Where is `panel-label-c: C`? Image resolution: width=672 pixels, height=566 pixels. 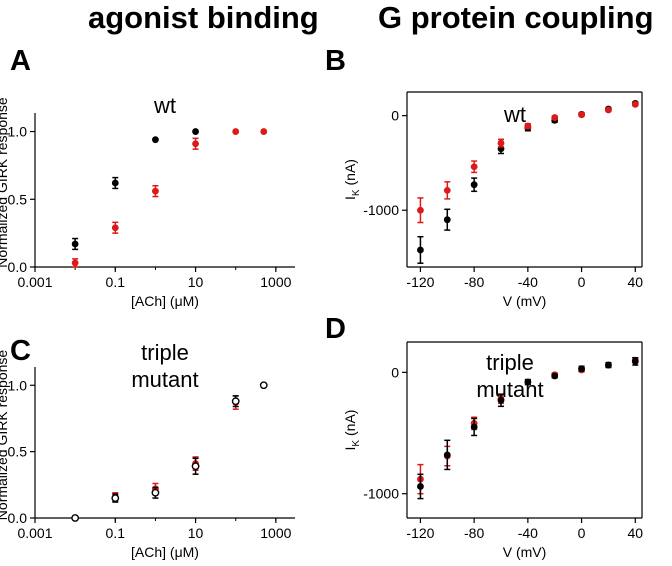
panel-label-c: C is located at coordinates (20, 351).